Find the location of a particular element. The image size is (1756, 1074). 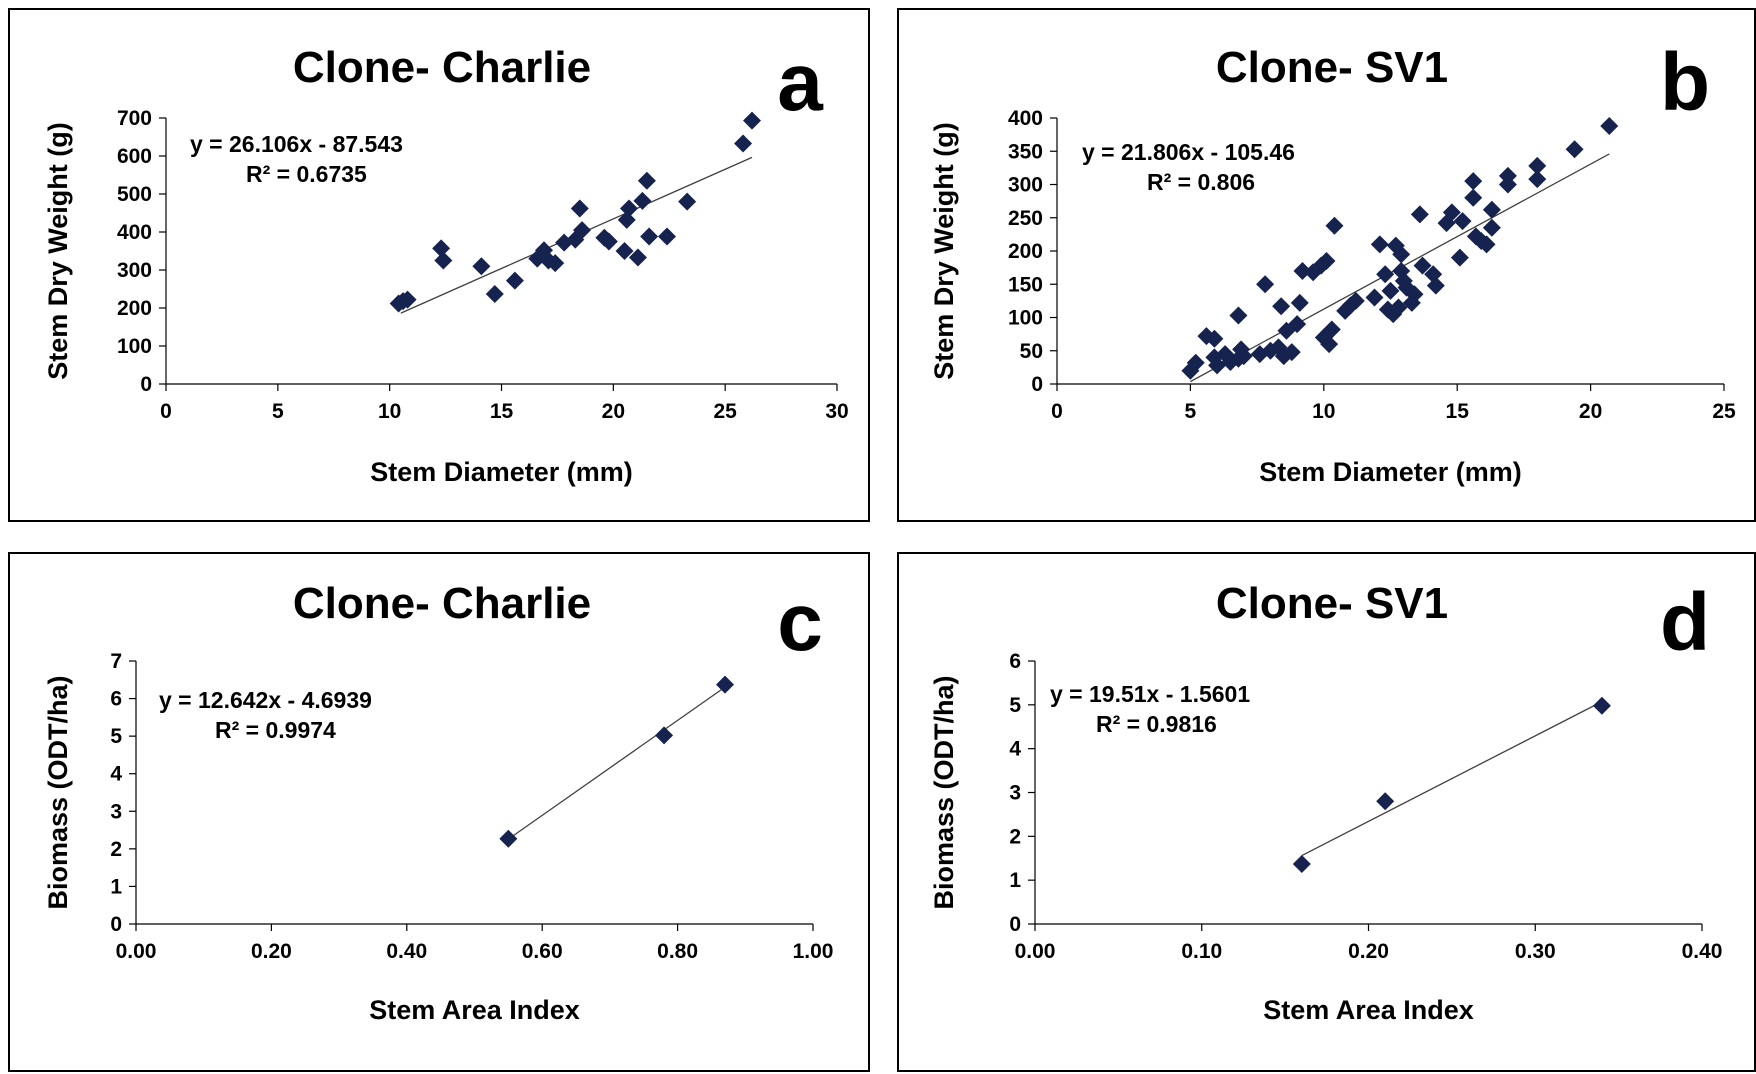

y-tick-label: 50 is located at coordinates (1031, 351).